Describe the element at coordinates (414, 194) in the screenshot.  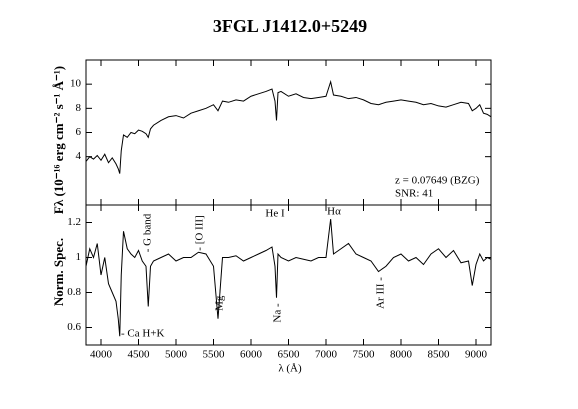
I see `annotation: SNR: 41` at that location.